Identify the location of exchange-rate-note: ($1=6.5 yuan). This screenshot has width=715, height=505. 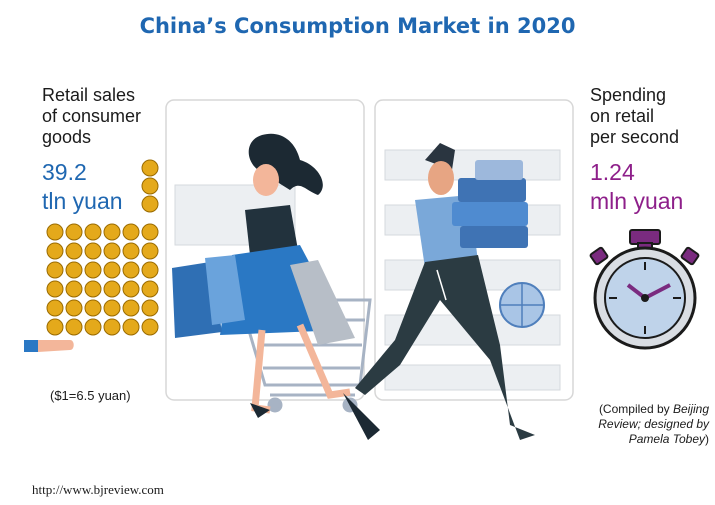
(90, 395).